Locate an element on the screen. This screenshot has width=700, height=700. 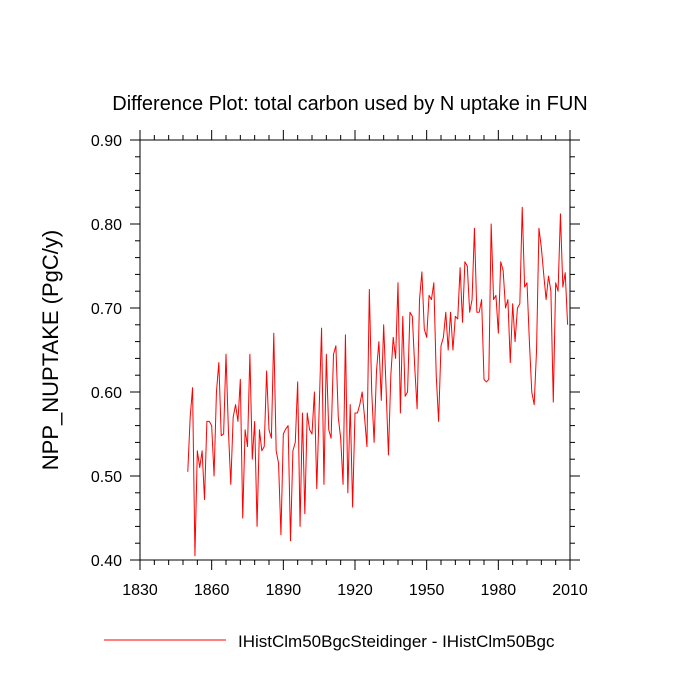
y-tick-label: 0.80 is located at coordinates (106, 225).